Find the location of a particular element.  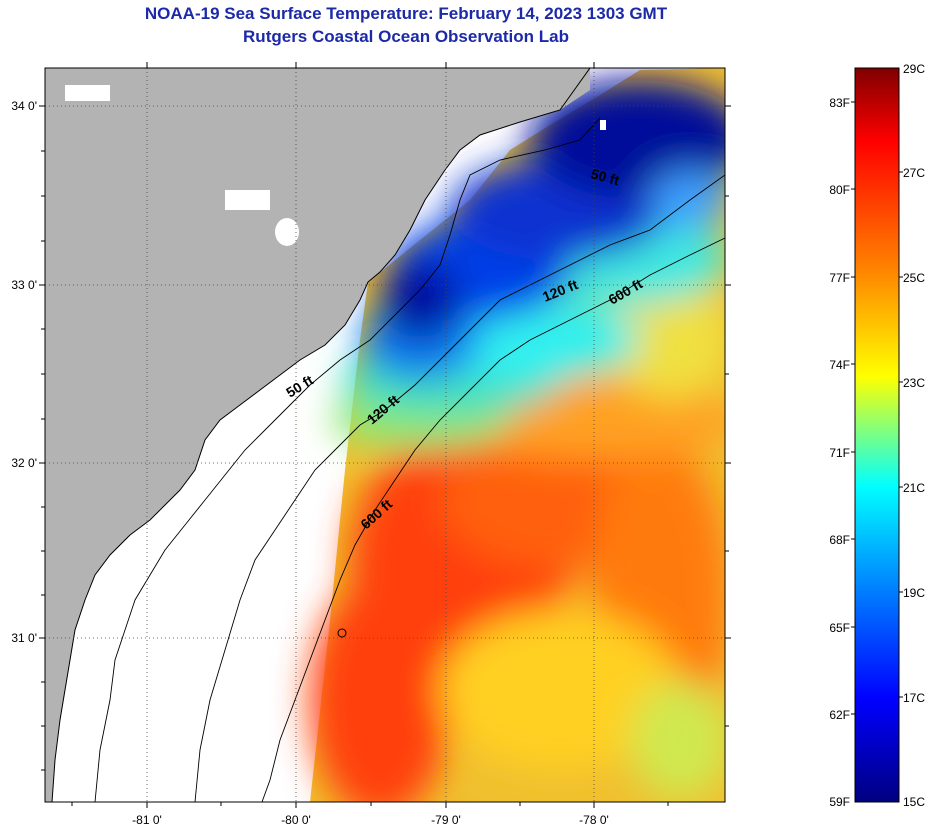

fahrenheit-label-80: 80F is located at coordinates (839, 190).